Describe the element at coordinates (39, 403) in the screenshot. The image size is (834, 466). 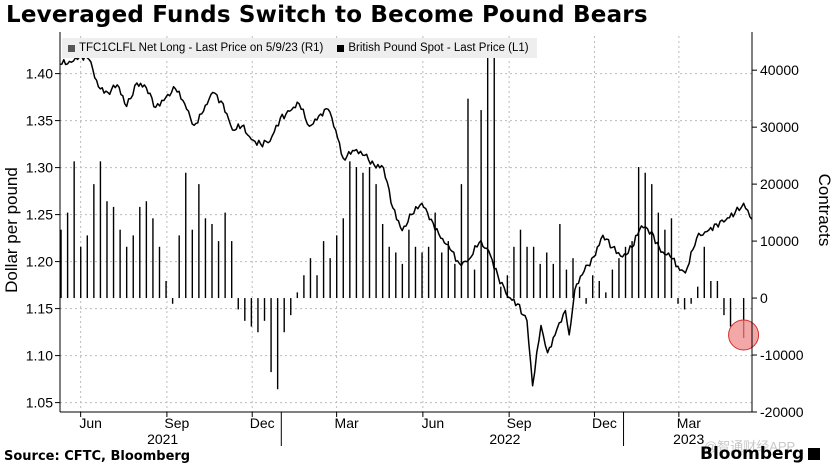
I see `left-tick-label: 1.05` at that location.